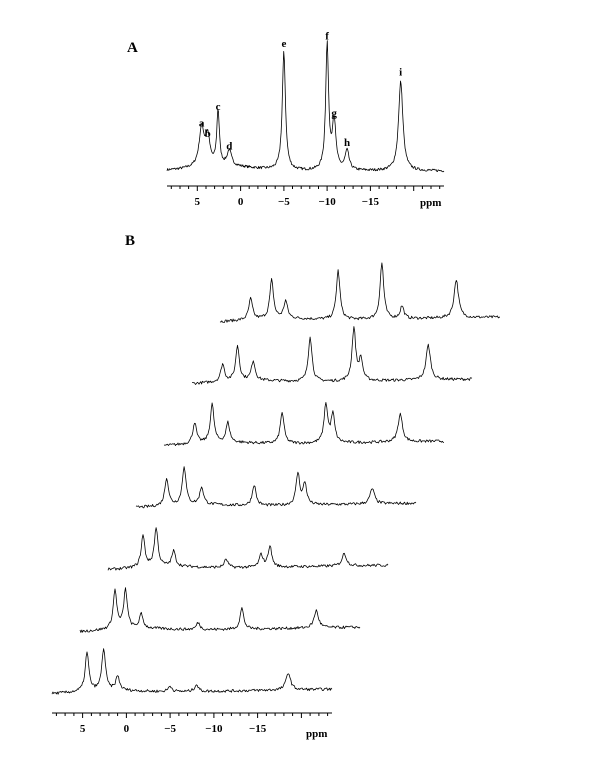 The image size is (600, 776). What do you see at coordinates (83, 729) in the screenshot?
I see `panel-b-tick-label: 5` at bounding box center [83, 729].